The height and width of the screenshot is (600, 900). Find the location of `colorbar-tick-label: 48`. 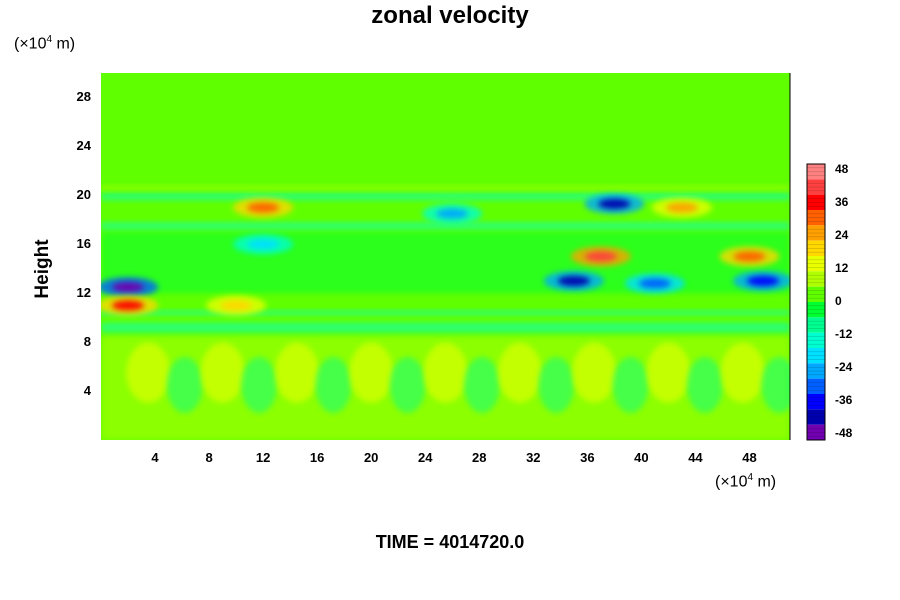

colorbar-tick-label: 48 is located at coordinates (842, 168).